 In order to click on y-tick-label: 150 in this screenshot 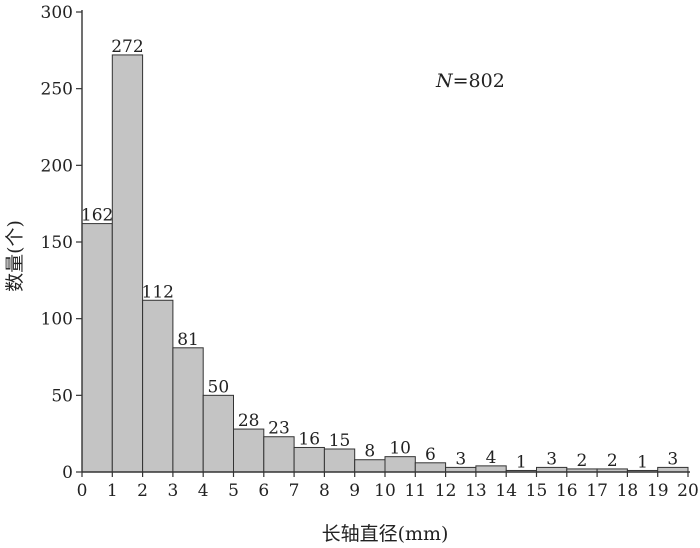, I will do `click(57, 243)`.